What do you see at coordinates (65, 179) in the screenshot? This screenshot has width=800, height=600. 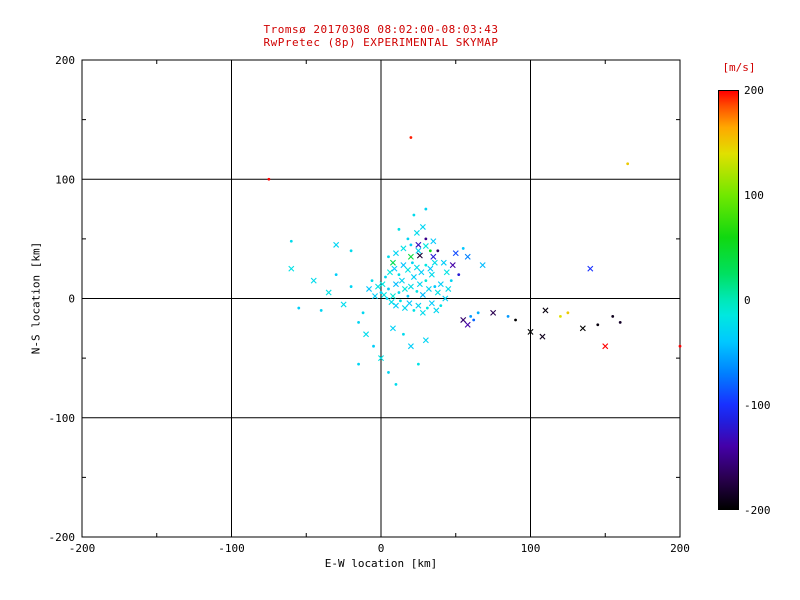 I see `y-tick-label: 100` at bounding box center [65, 179].